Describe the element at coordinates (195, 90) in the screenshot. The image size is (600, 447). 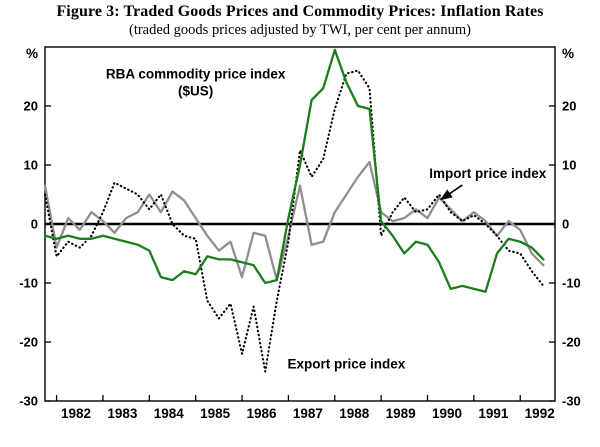
I see `annotation-rba-label-line2: ($US)` at that location.